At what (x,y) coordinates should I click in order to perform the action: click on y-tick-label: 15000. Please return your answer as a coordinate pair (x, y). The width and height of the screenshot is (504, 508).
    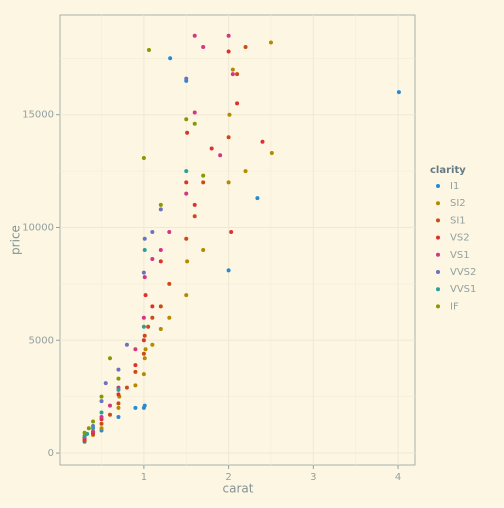
    Looking at the image, I should click on (38, 115).